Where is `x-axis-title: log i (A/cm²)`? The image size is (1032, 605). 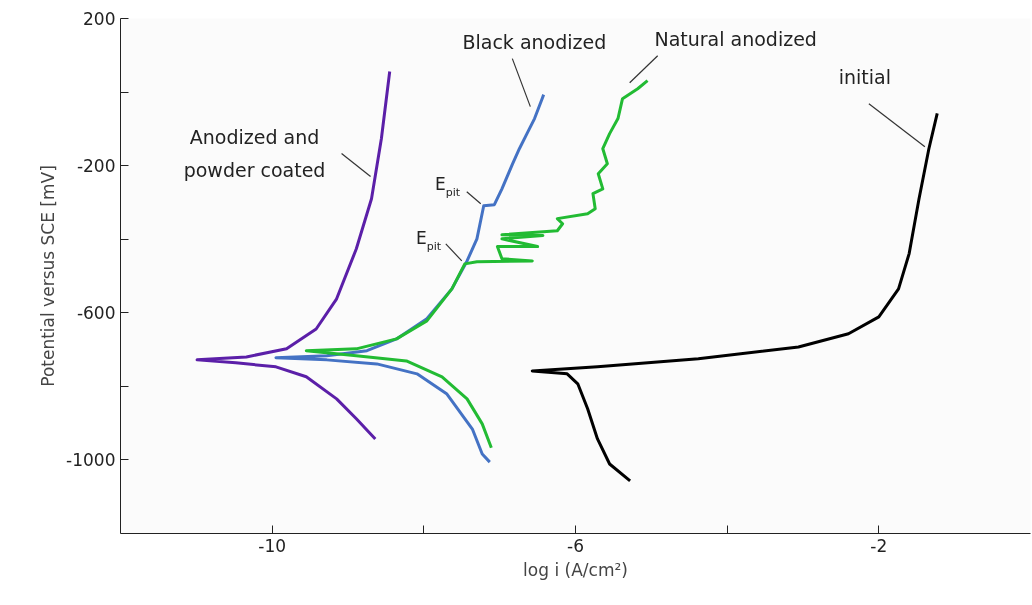
x-axis-title: log i (A/cm²) is located at coordinates (575, 569).